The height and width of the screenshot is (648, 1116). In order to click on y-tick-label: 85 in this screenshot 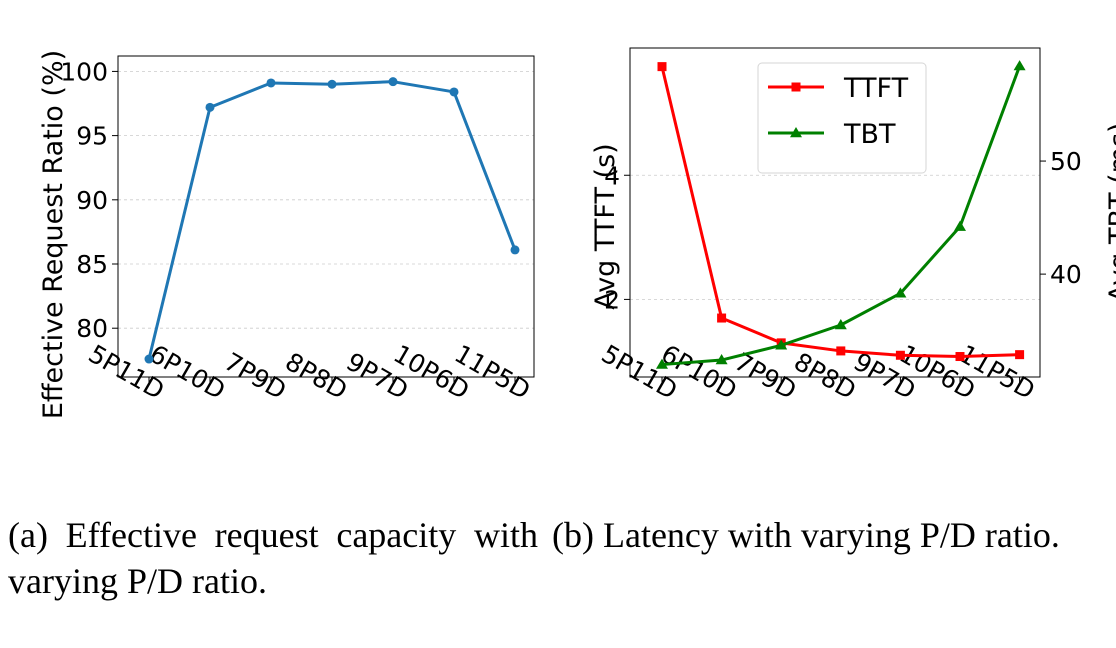, I will do `click(92, 264)`.